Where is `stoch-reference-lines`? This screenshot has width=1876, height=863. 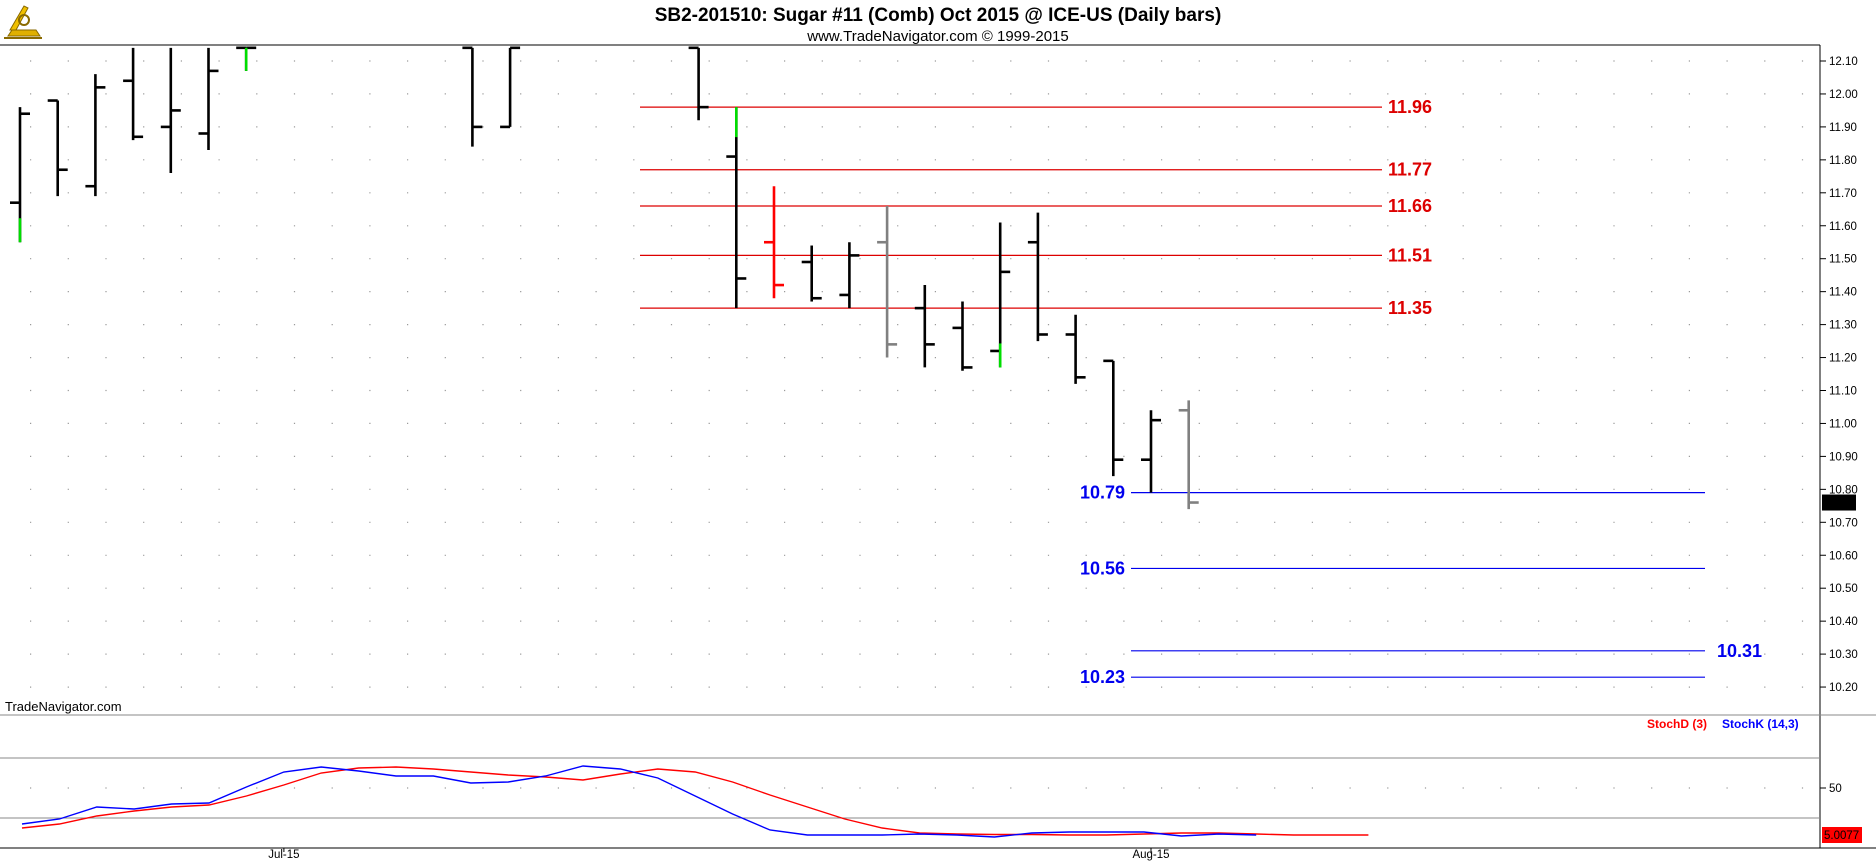
stoch-reference-lines is located at coordinates (910, 788).